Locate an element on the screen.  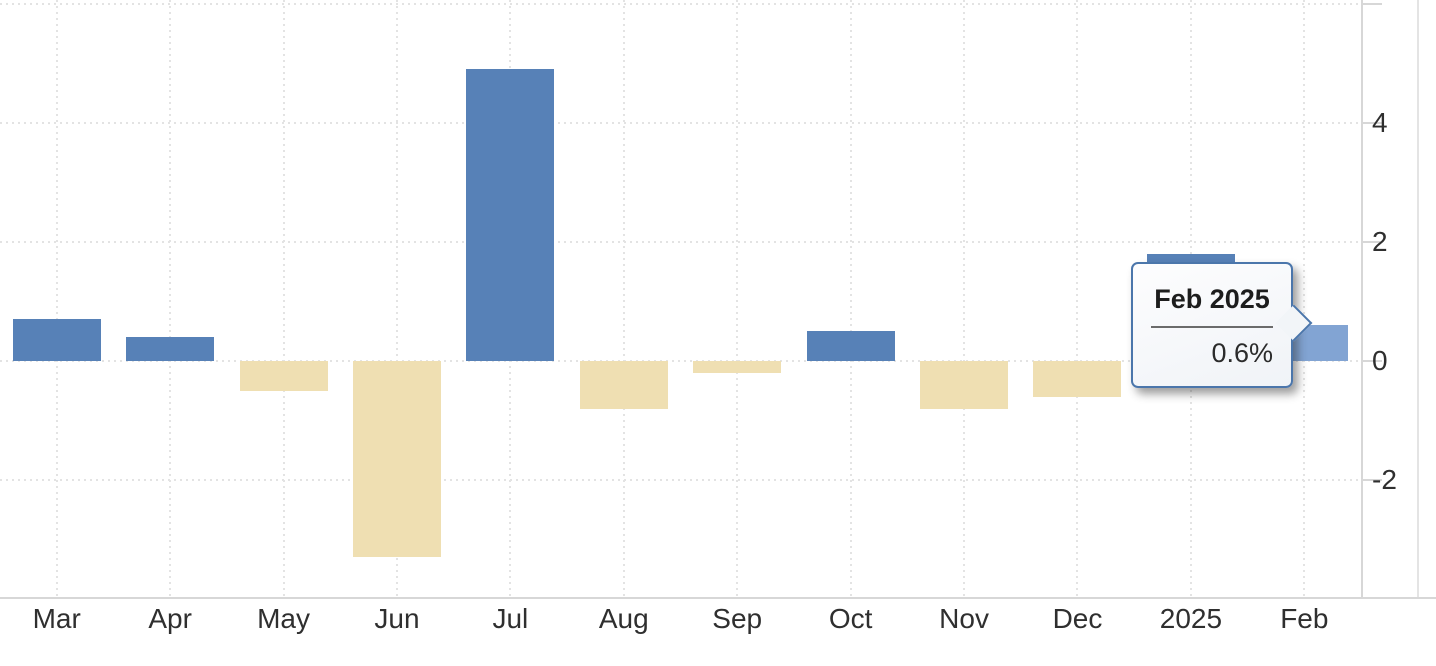
chart-tooltip: Feb 2025 0.6% is located at coordinates (1212, 325).